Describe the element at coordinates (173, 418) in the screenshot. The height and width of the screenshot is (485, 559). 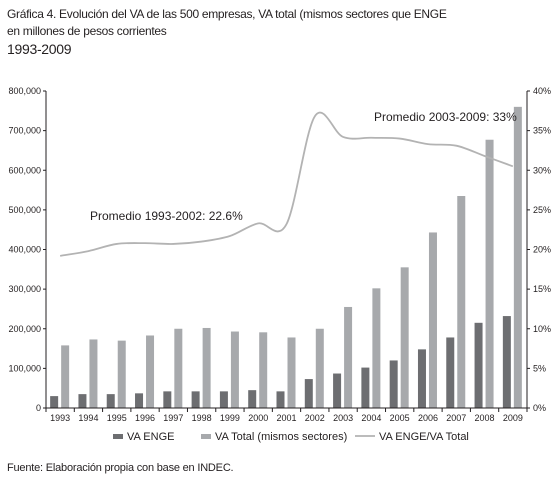
I see `x-tick-label: 1997` at that location.